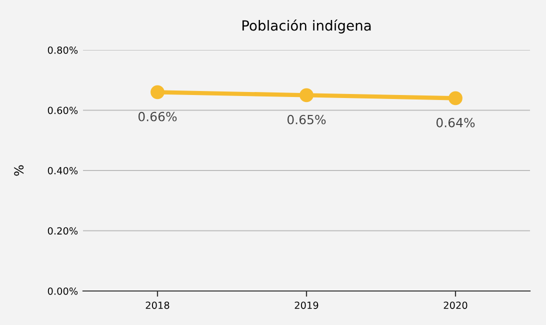  Describe the element at coordinates (63, 110) in the screenshot. I see `y-tick-label: 0.60%` at that location.